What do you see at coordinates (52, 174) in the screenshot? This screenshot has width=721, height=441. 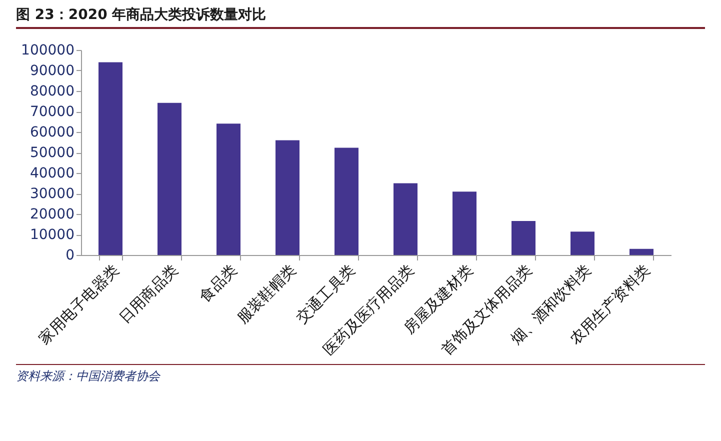 I see `y-tick-label: 40000` at bounding box center [52, 174].